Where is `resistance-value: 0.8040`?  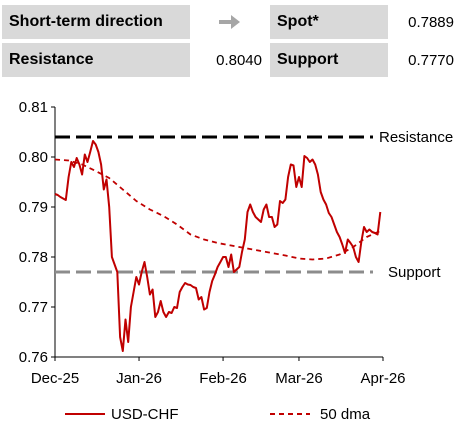 resistance-value: 0.8040 is located at coordinates (239, 60).